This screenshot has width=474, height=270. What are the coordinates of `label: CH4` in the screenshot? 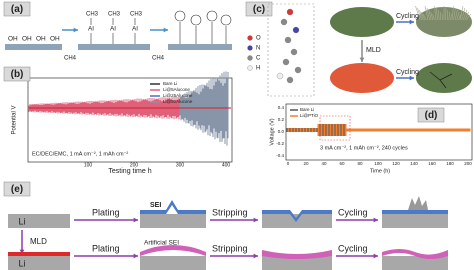 It's located at (70, 59).